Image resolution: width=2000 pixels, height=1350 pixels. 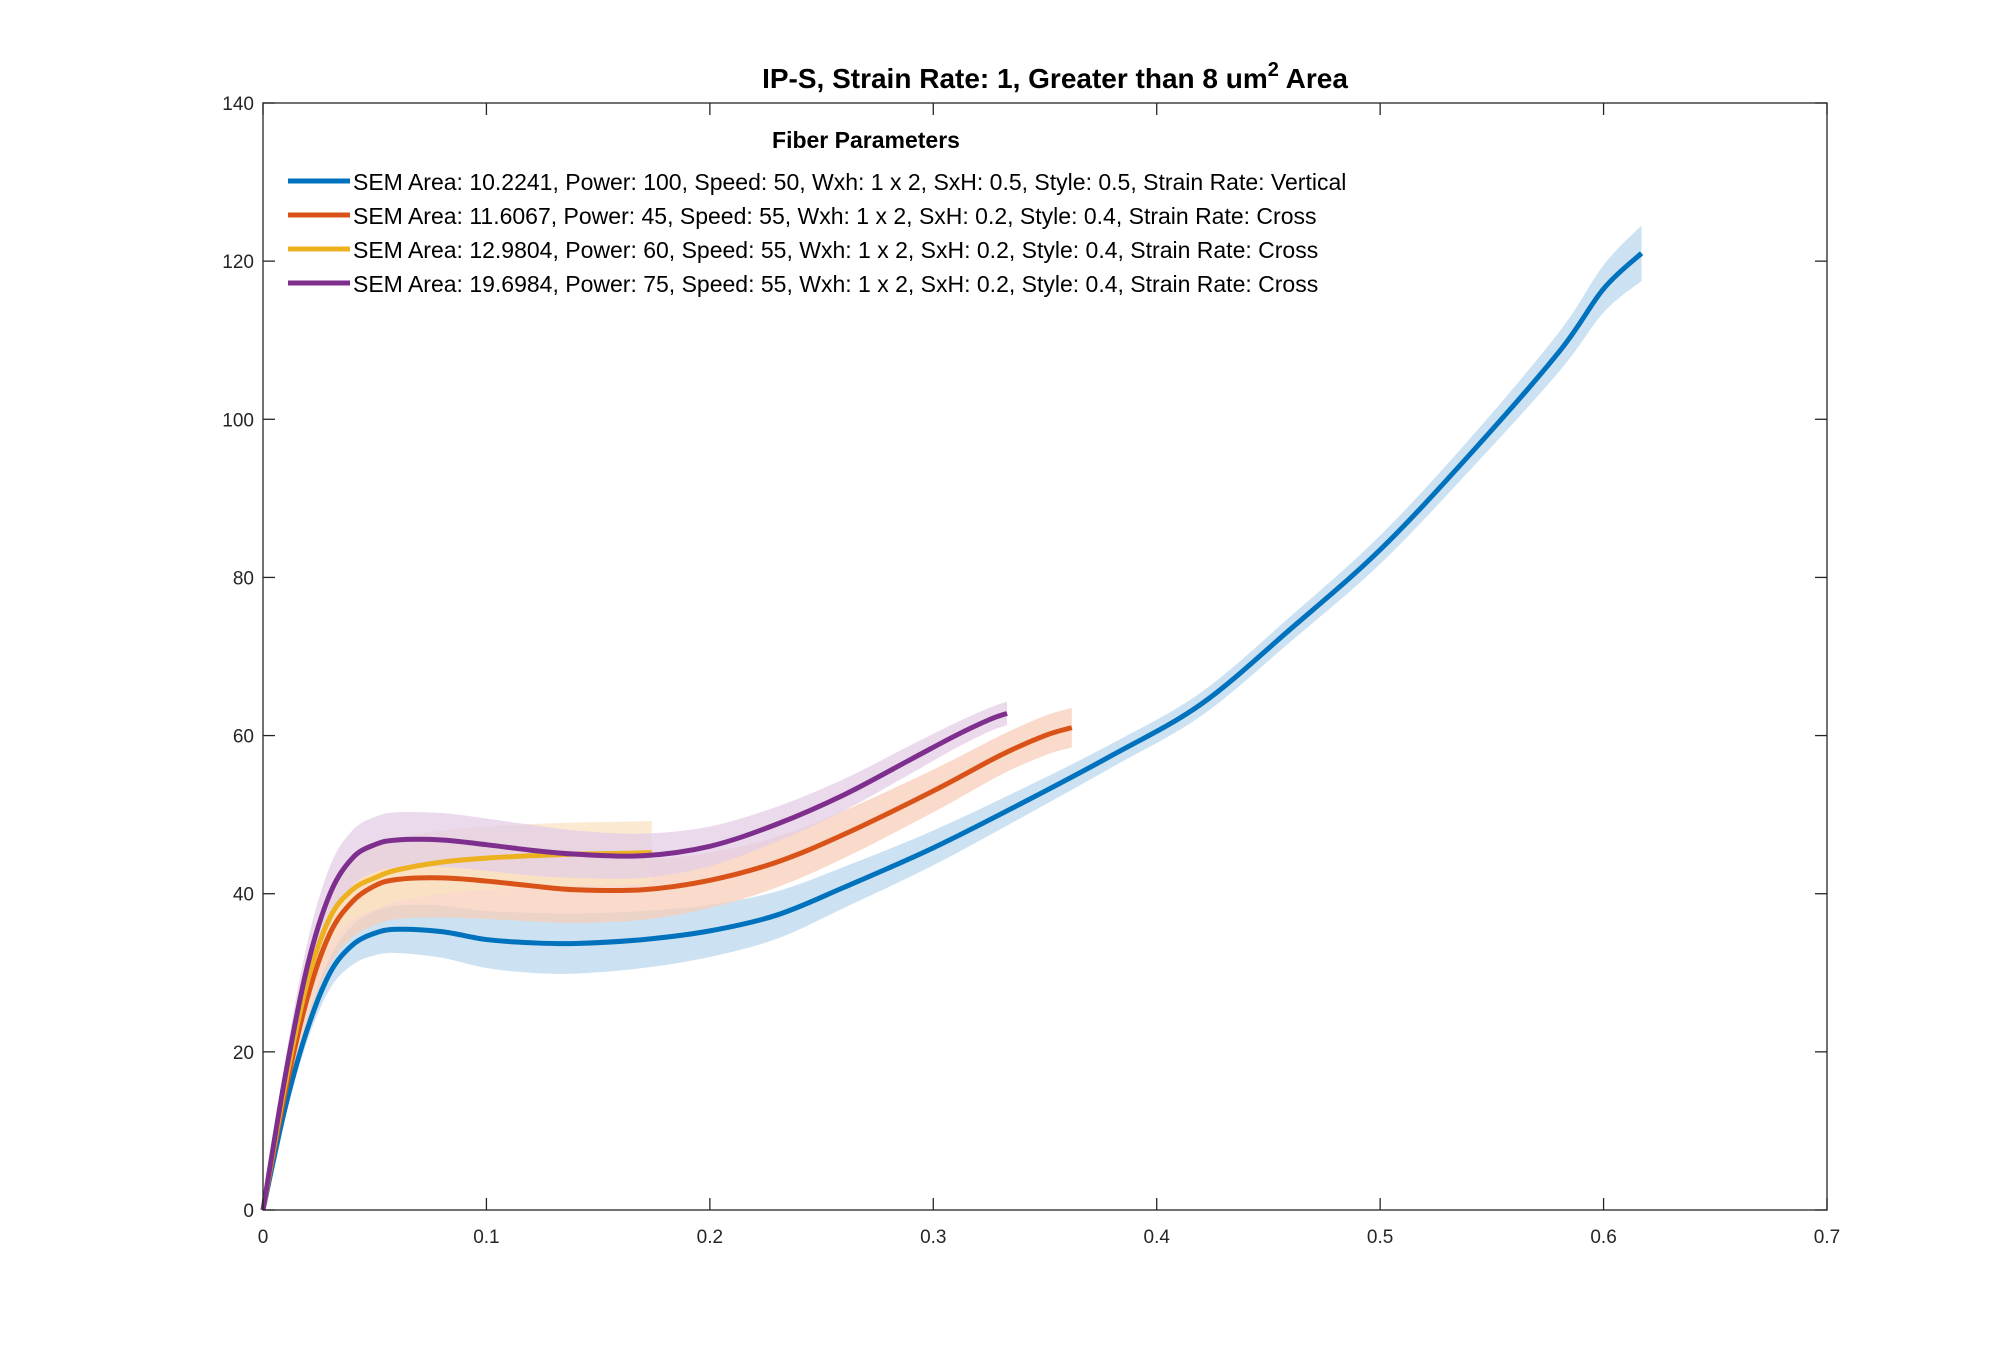 I want to click on x-tick-label: 0.1, so click(x=486, y=1237).